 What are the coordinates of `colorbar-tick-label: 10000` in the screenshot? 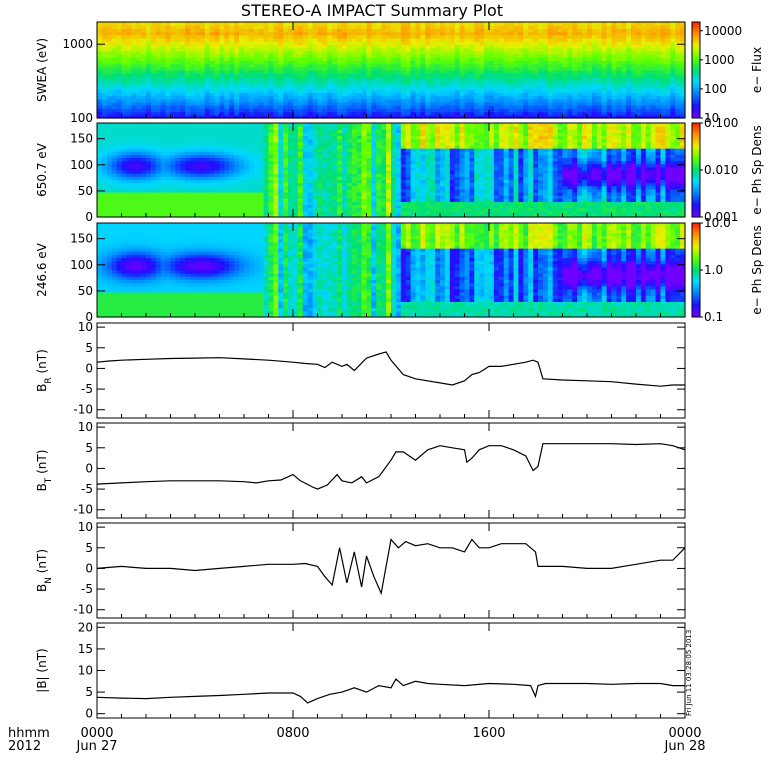 It's located at (723, 31).